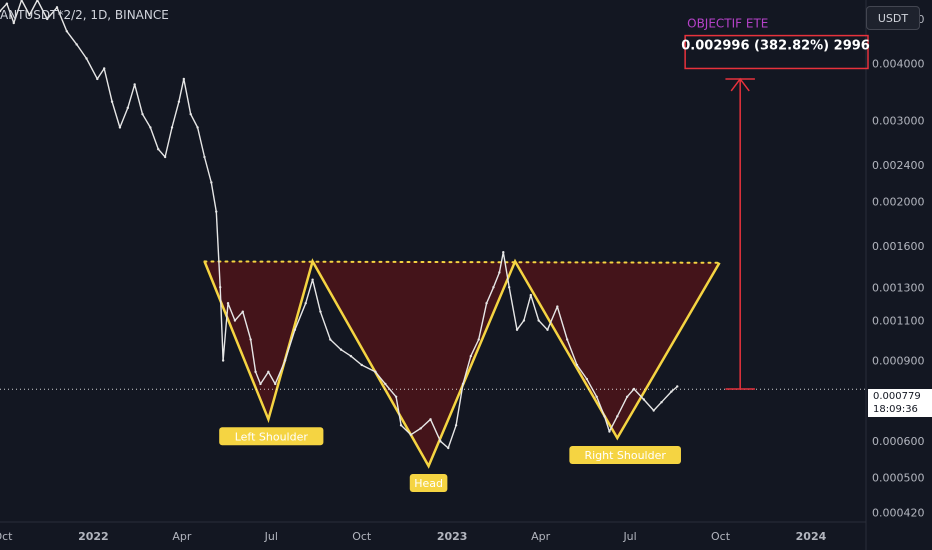 The height and width of the screenshot is (550, 932). Describe the element at coordinates (271, 536) in the screenshot. I see `x-tick-label: Jul` at that location.